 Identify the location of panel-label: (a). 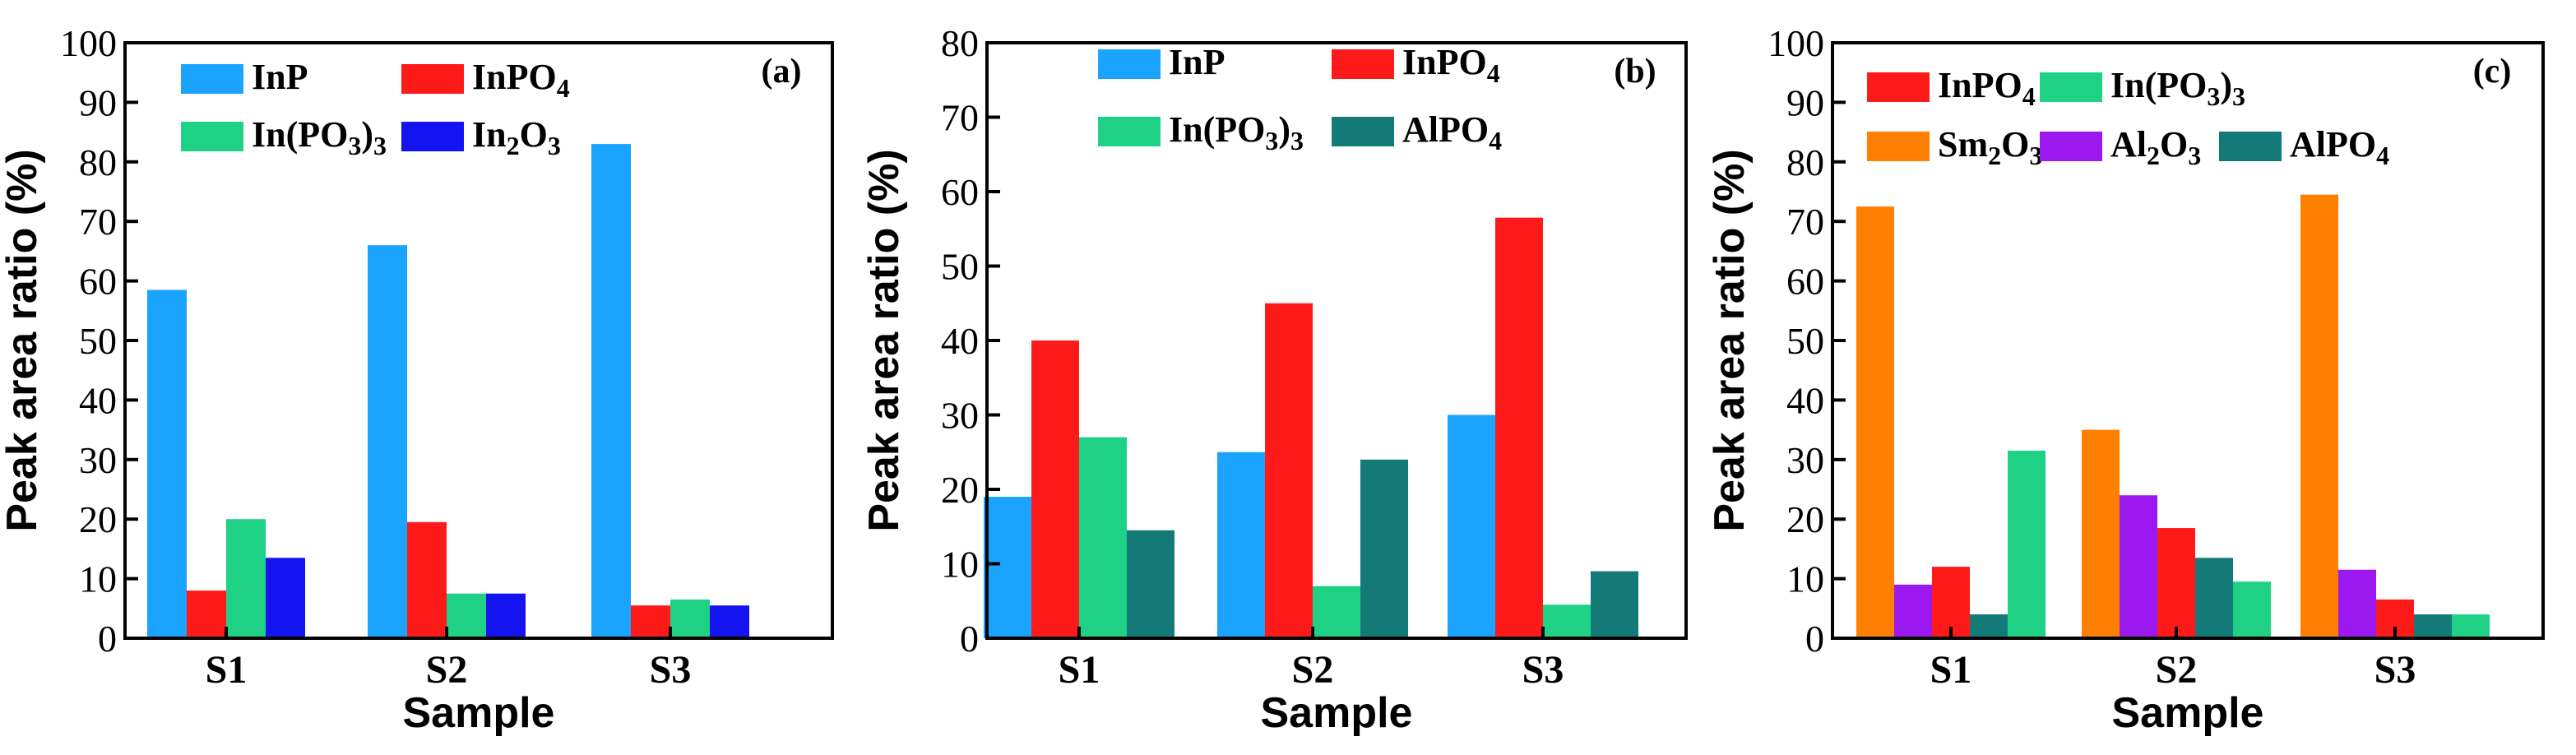
(782, 71).